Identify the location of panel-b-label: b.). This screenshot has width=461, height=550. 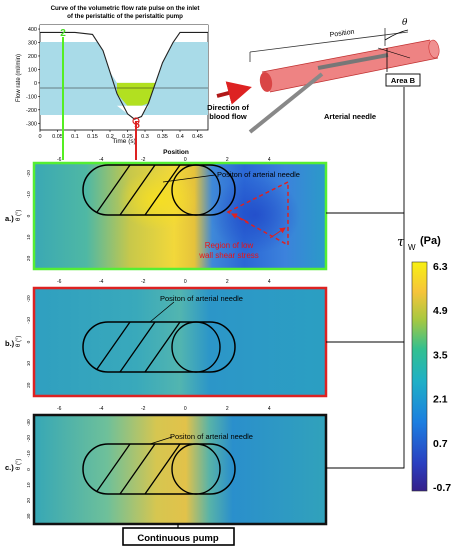
(10, 343).